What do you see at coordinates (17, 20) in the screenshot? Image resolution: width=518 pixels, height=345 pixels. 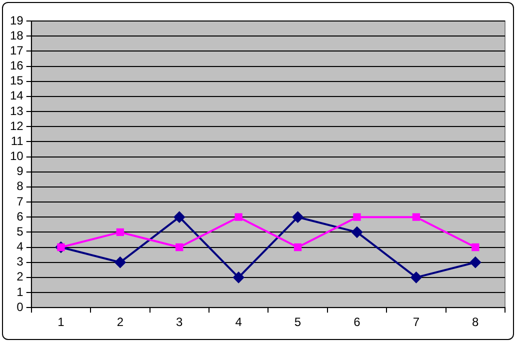 I see `y-tick-label: 19` at bounding box center [17, 20].